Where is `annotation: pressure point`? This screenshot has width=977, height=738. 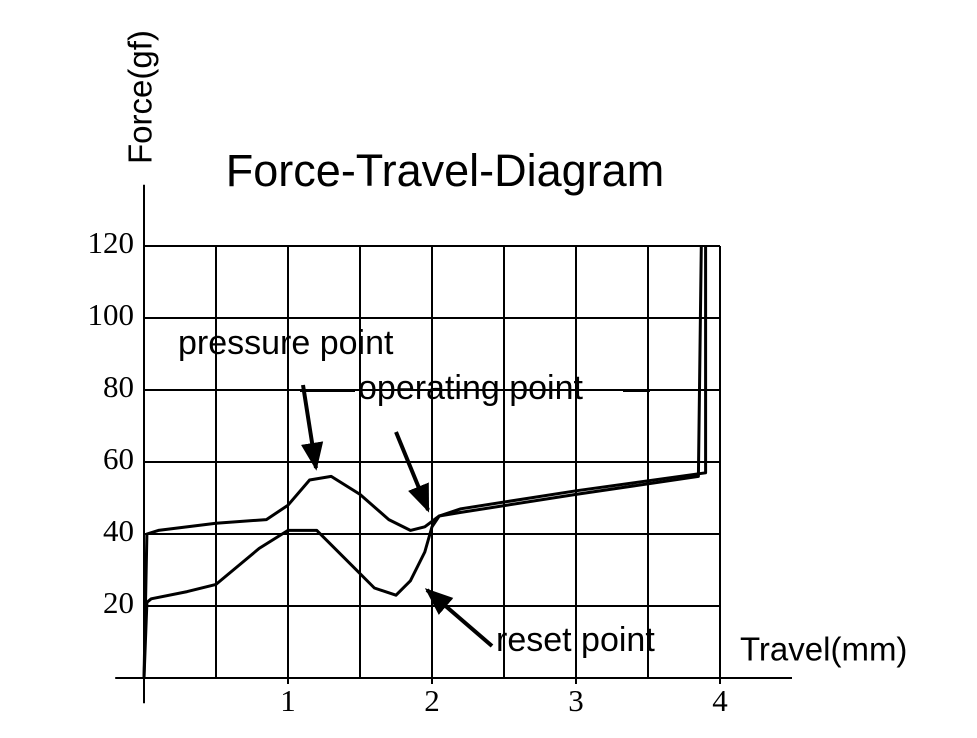 annotation: pressure point is located at coordinates (286, 343).